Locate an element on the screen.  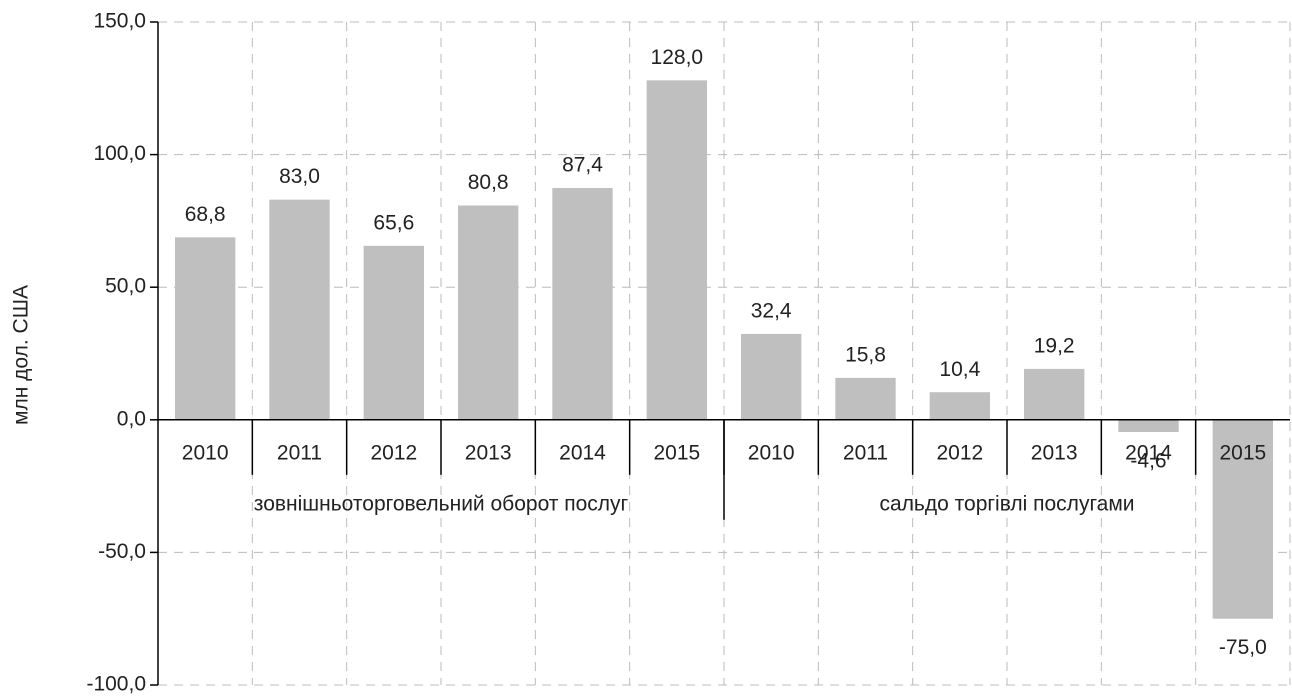
value-label: 32,4 is located at coordinates (771, 310).